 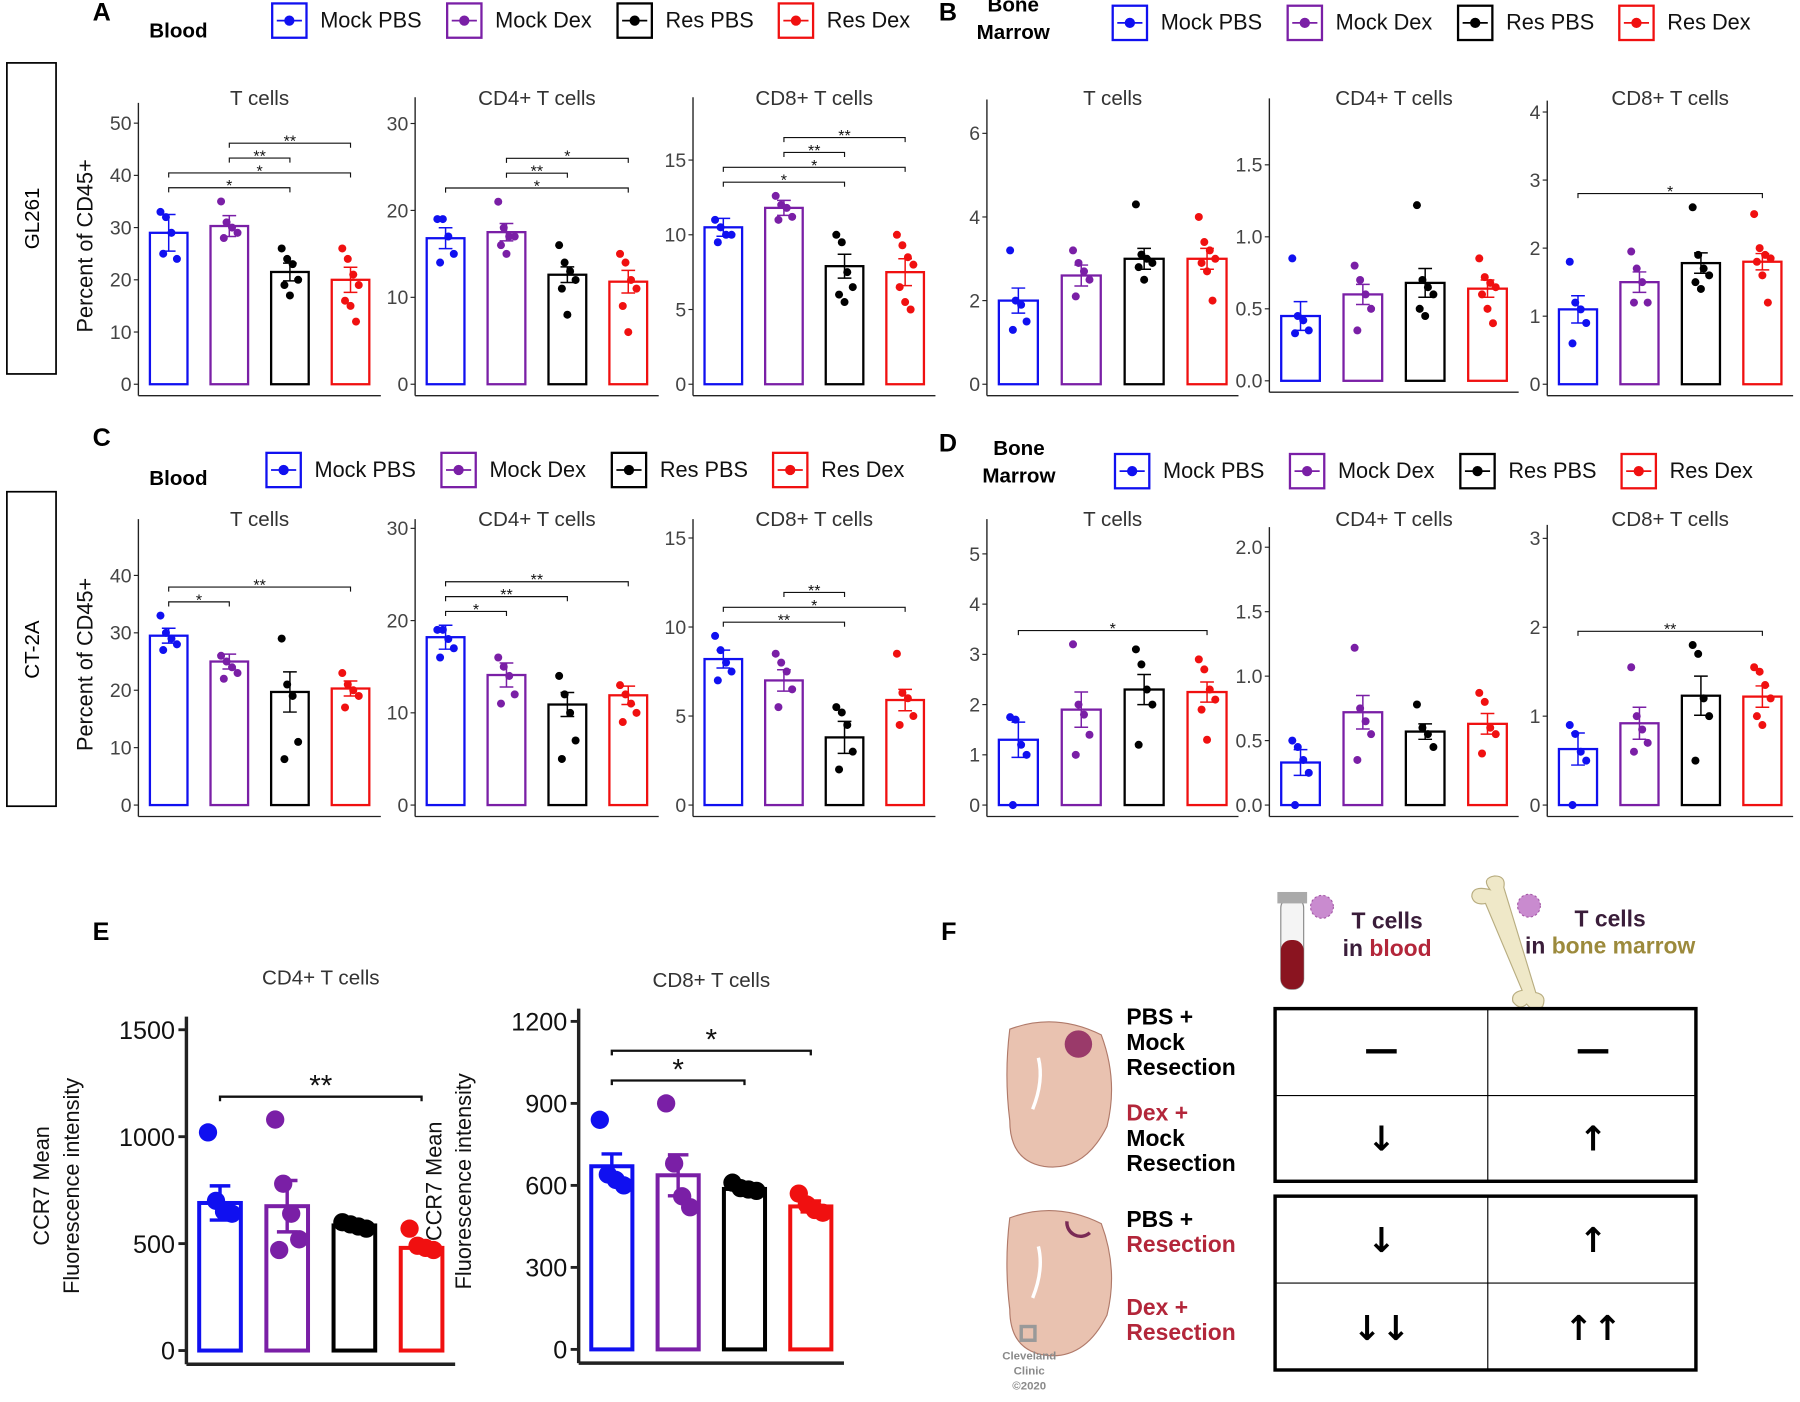 I want to click on y-tick-label: 3, so click(x=974, y=655).